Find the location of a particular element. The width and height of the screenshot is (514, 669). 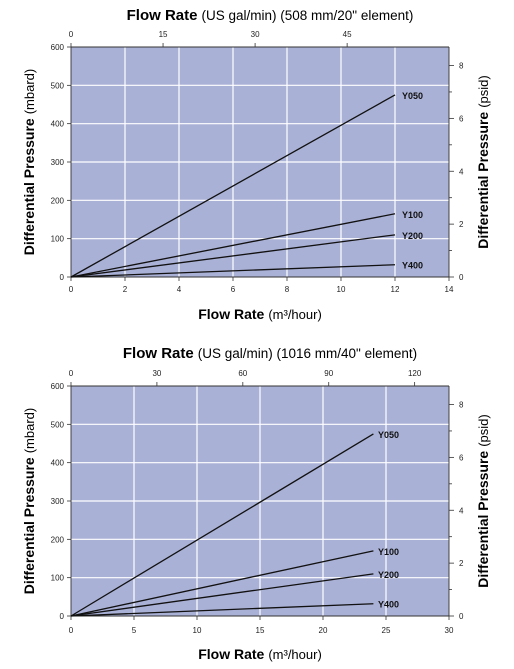

top-tick-label: 45 is located at coordinates (347, 34).